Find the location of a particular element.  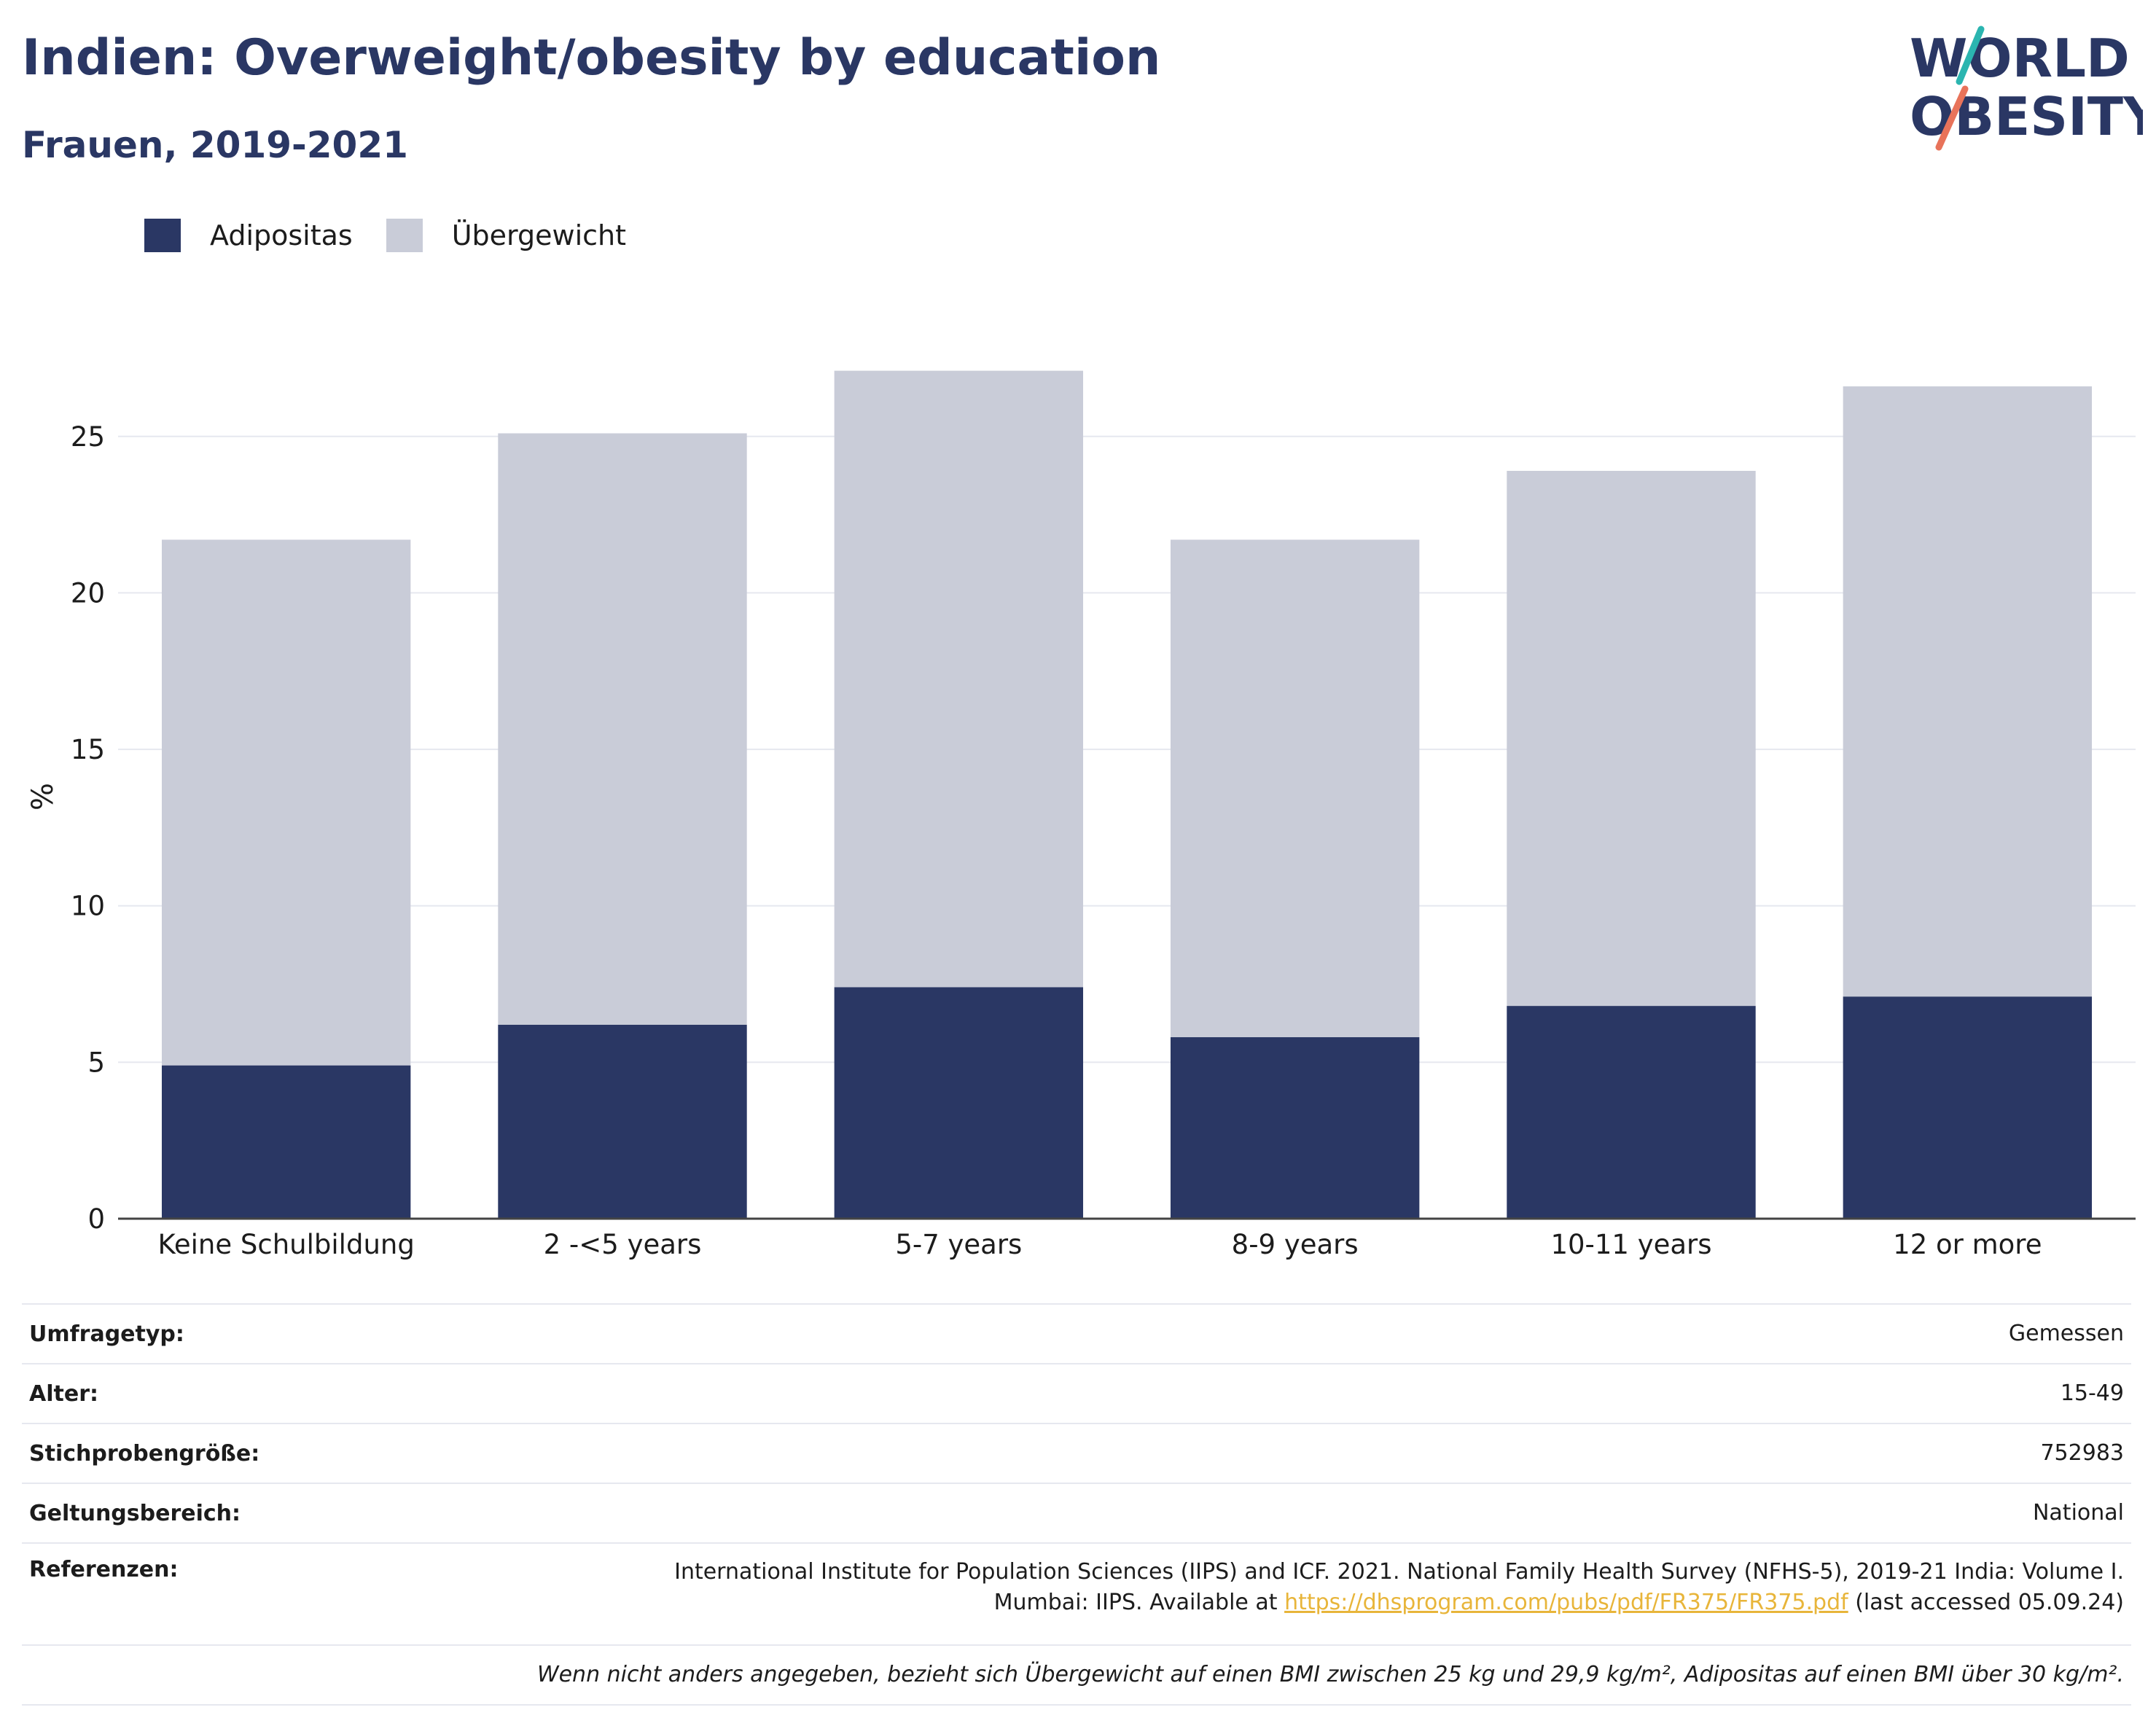

y-axis-title: % is located at coordinates (43, 797).